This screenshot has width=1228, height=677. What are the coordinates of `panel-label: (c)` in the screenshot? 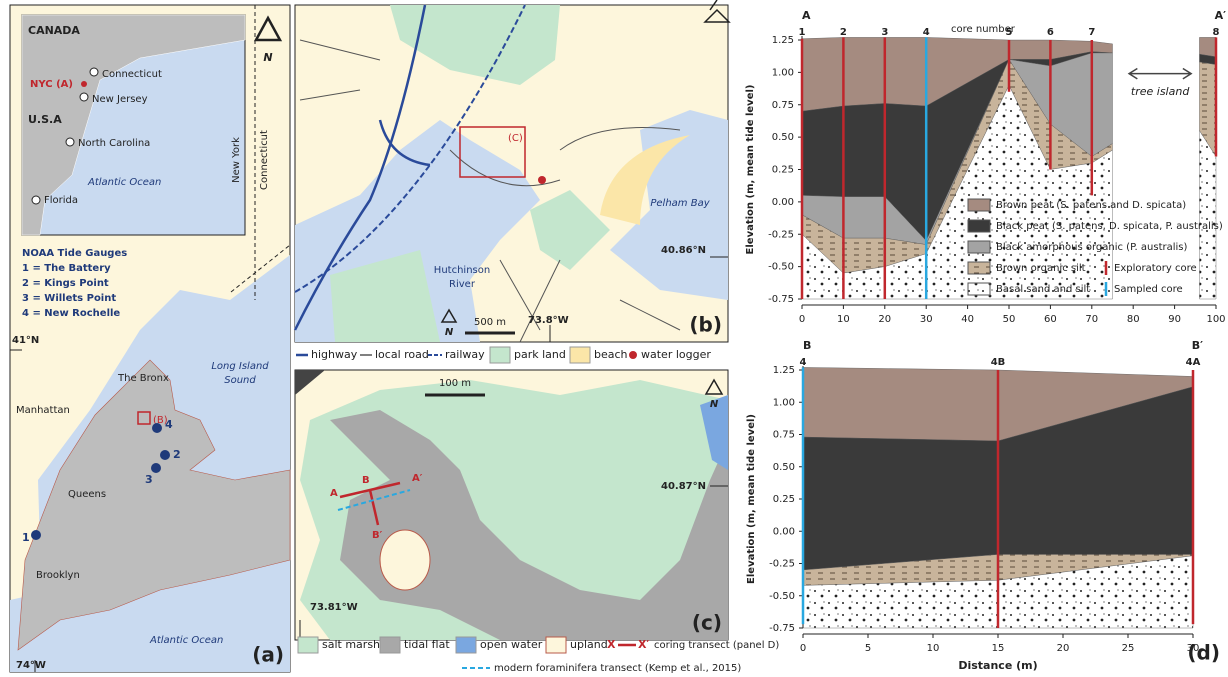 It's located at (707, 623).